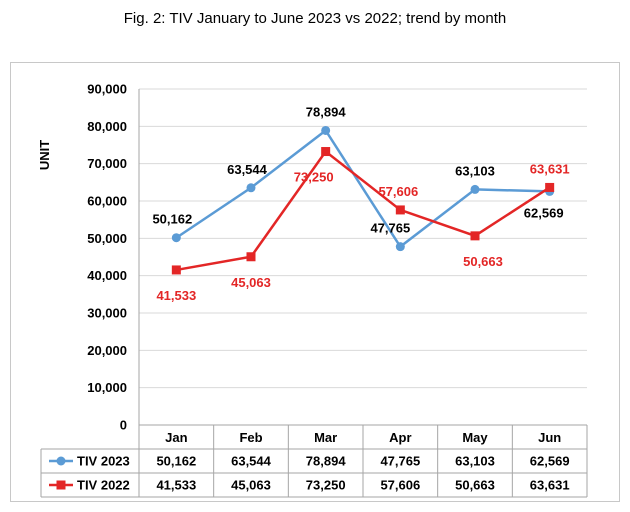 This screenshot has width=630, height=512. What do you see at coordinates (400, 437) in the screenshot?
I see `x-tick-label: Apr` at bounding box center [400, 437].